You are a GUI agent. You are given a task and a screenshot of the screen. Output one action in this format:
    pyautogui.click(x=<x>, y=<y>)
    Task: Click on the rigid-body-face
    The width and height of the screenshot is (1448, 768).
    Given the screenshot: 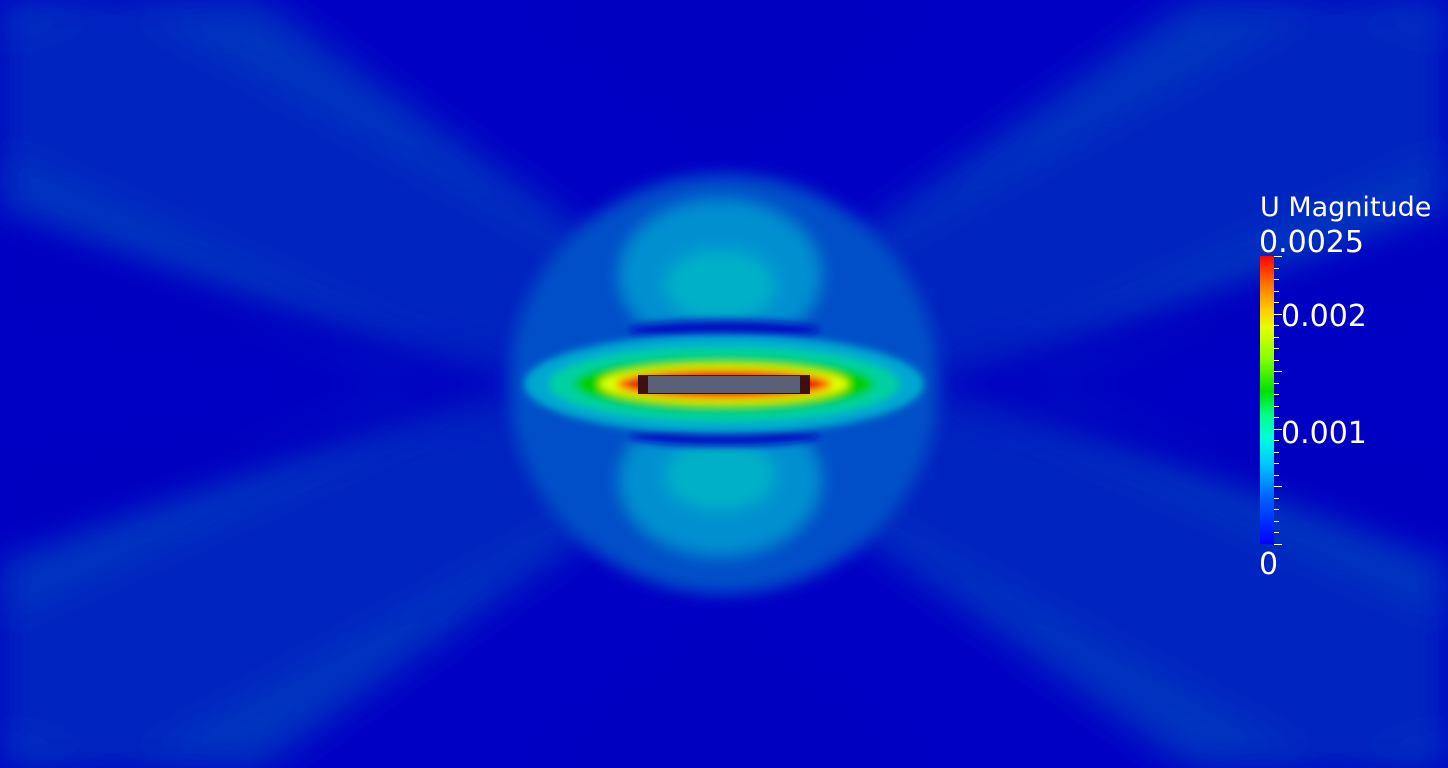 What is the action you would take?
    pyautogui.click(x=724, y=384)
    